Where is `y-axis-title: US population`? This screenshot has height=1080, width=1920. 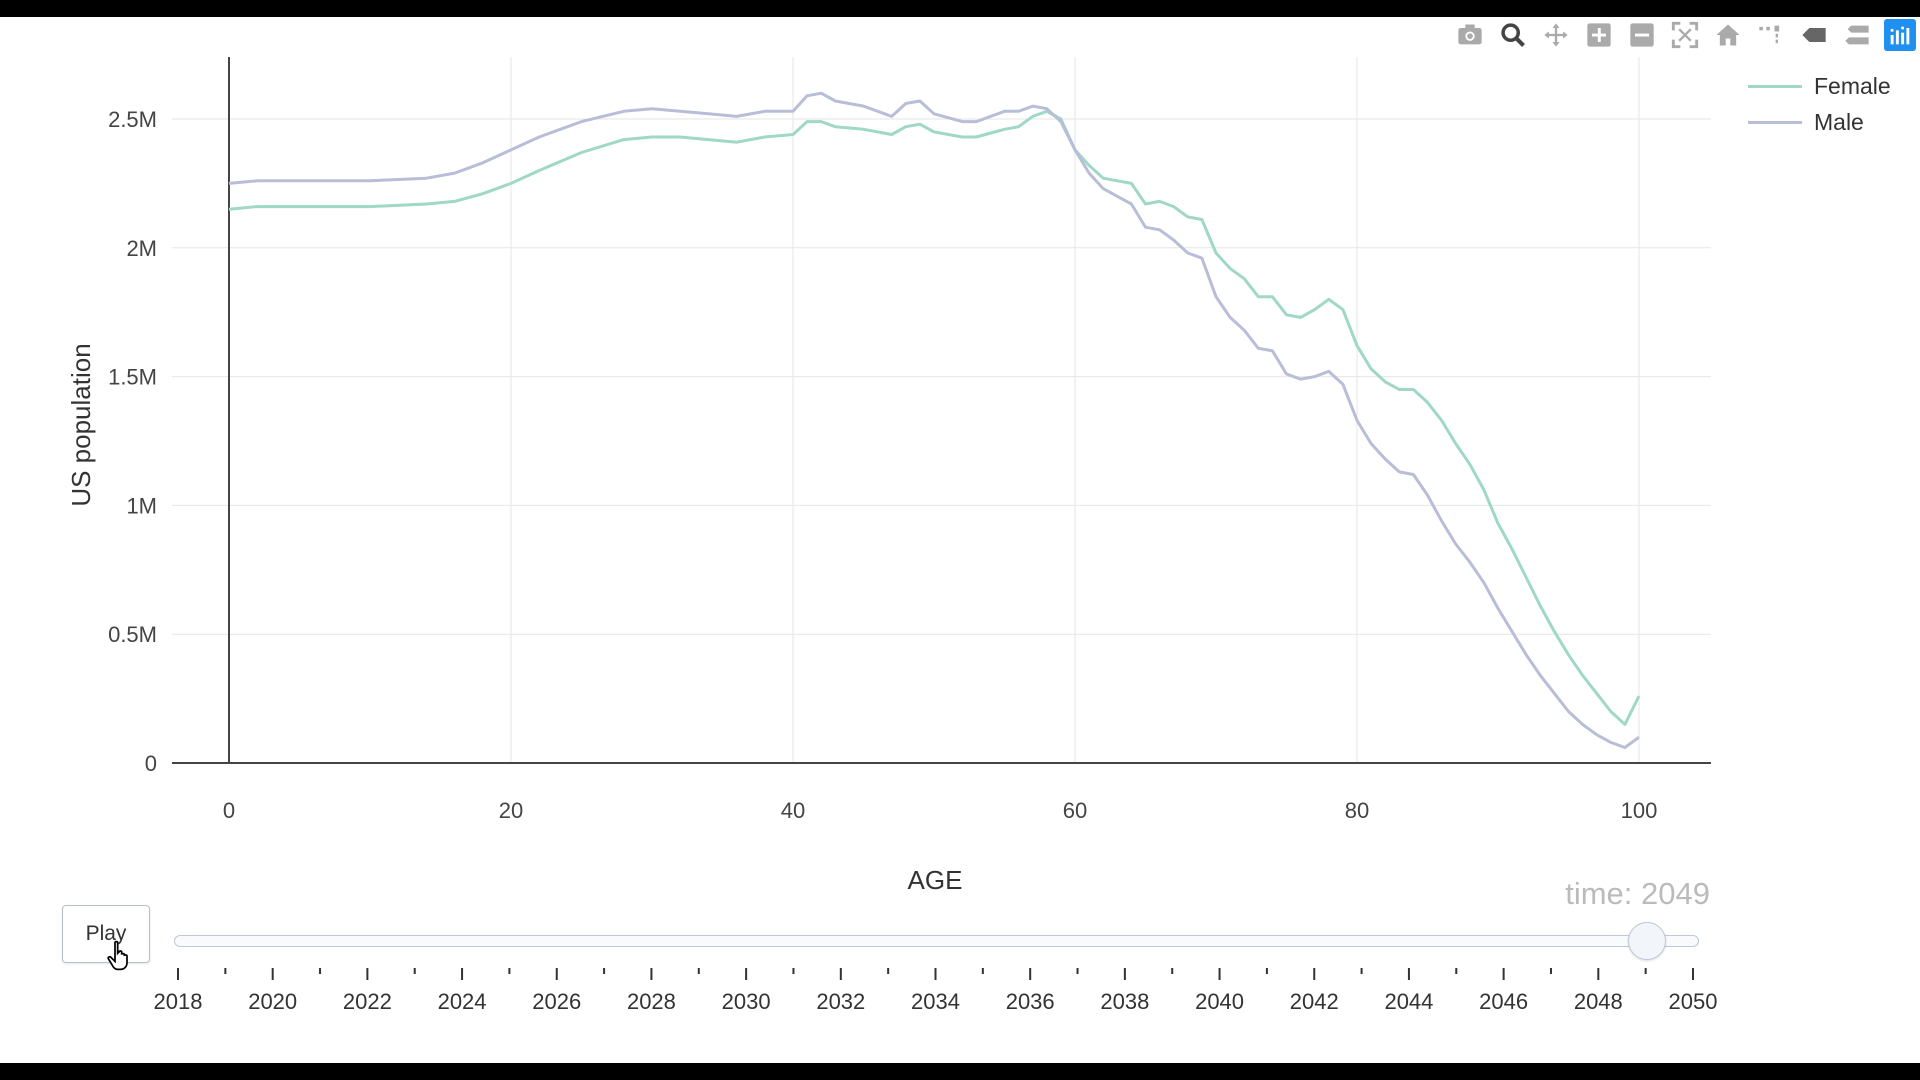
y-axis-title: US population is located at coordinates (81, 424).